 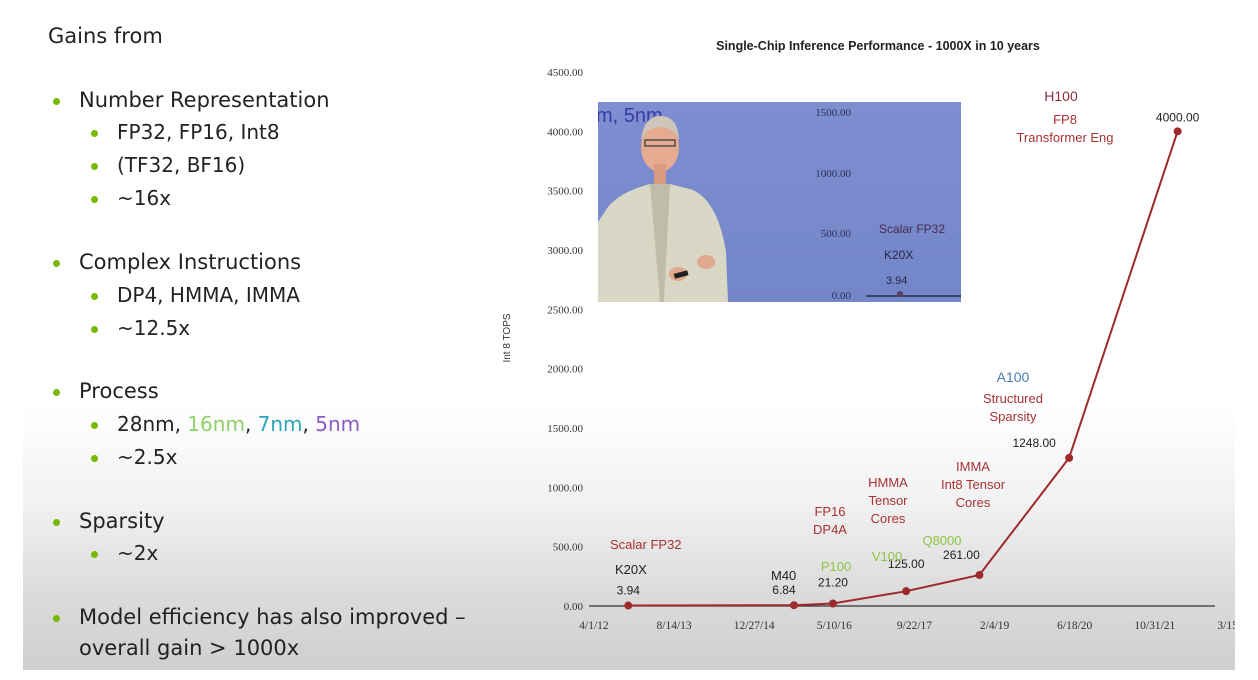 What do you see at coordinates (208, 295) in the screenshot?
I see `sub-bullet: DP4, HMMA, IMMA` at bounding box center [208, 295].